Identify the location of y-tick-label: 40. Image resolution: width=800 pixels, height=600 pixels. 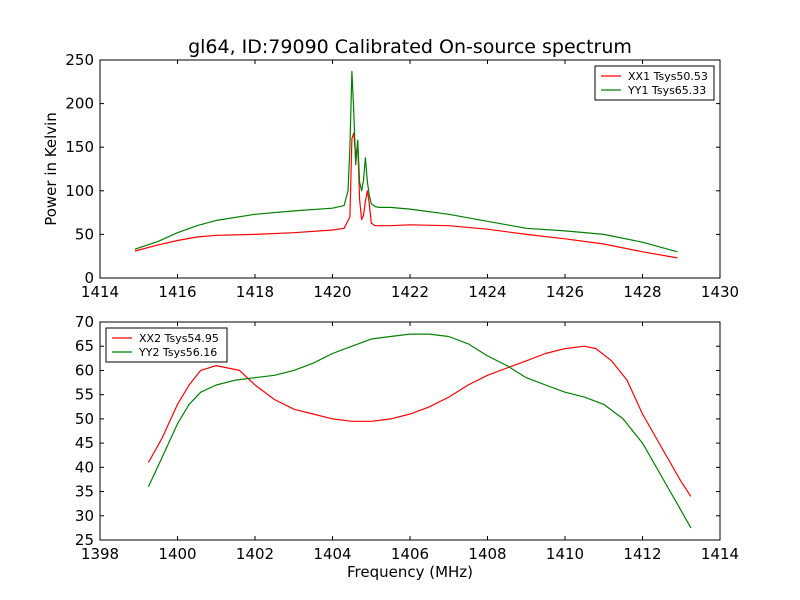
(84, 467).